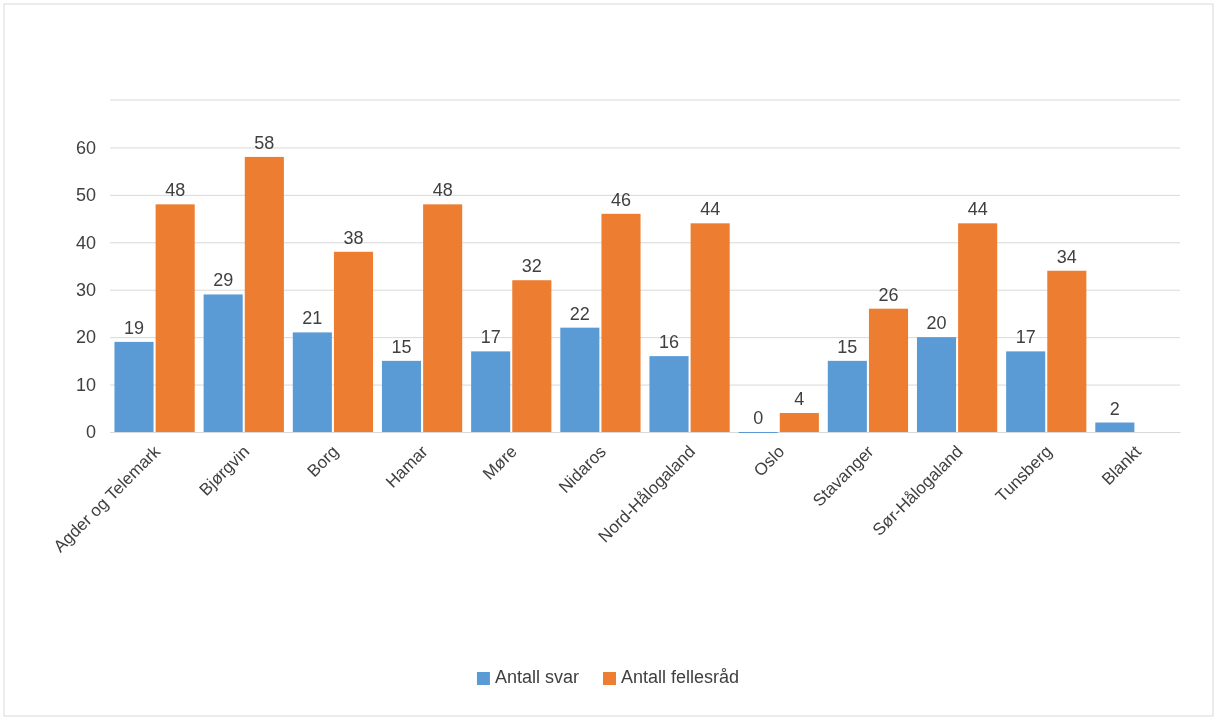  What do you see at coordinates (85, 384) in the screenshot?
I see `y-tick-label: 10` at bounding box center [85, 384].